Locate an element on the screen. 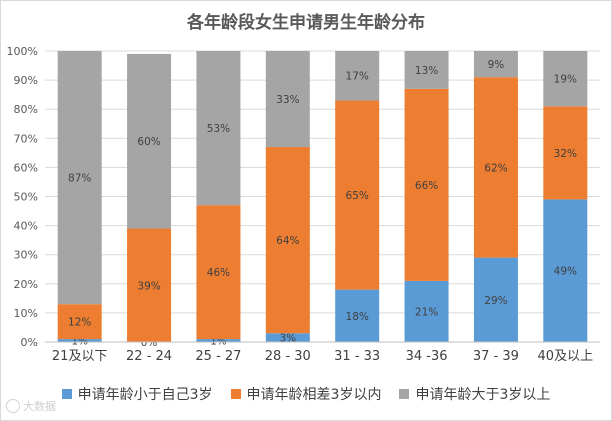  data-label: 17% is located at coordinates (357, 77).